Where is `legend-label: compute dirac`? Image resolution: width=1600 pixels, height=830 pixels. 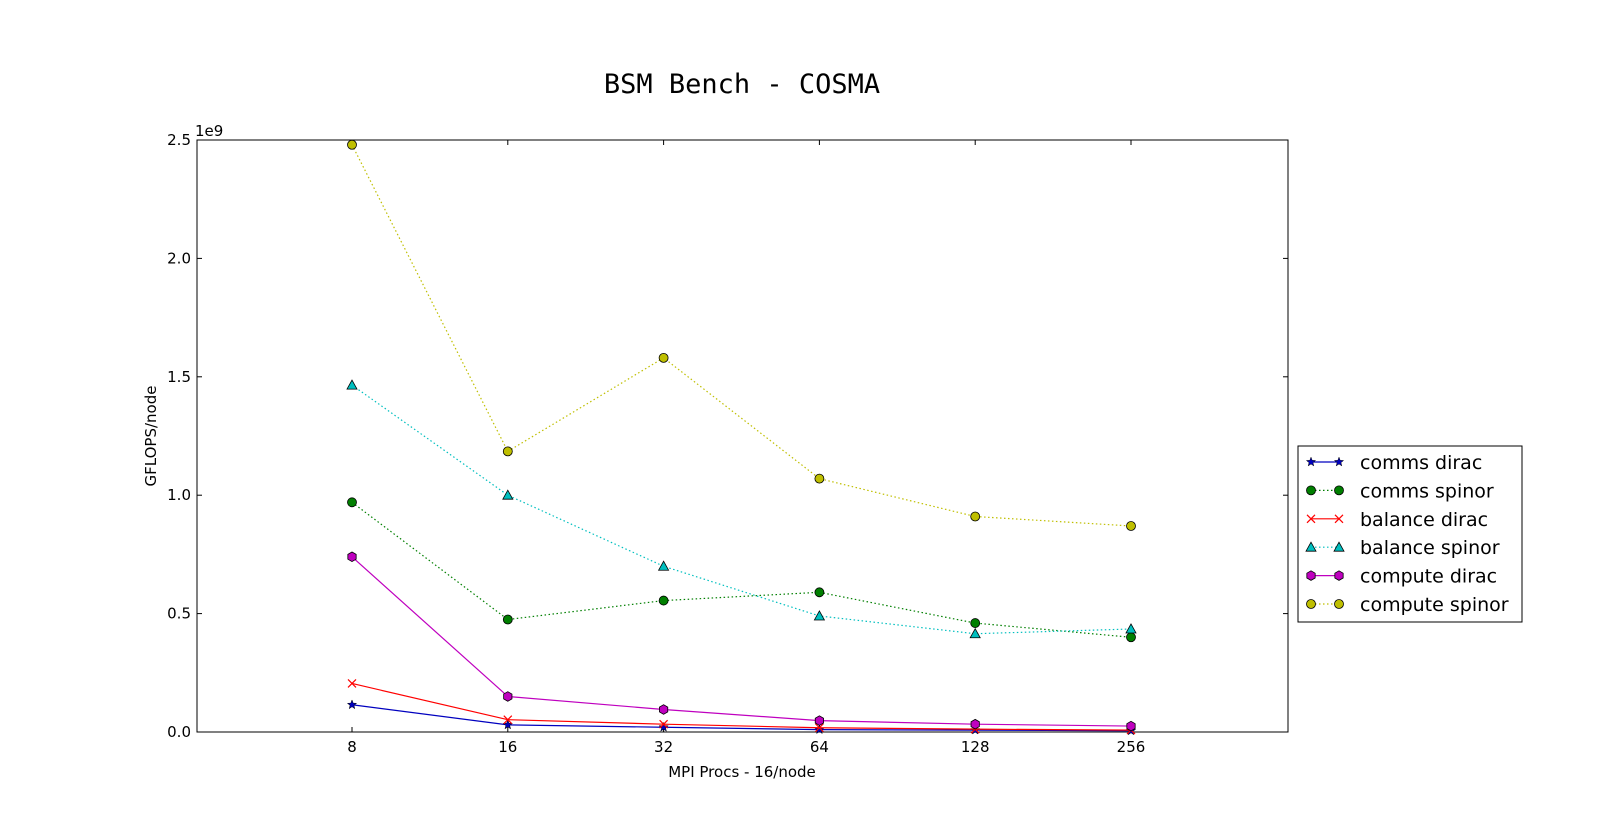 legend-label: compute dirac is located at coordinates (1428, 577).